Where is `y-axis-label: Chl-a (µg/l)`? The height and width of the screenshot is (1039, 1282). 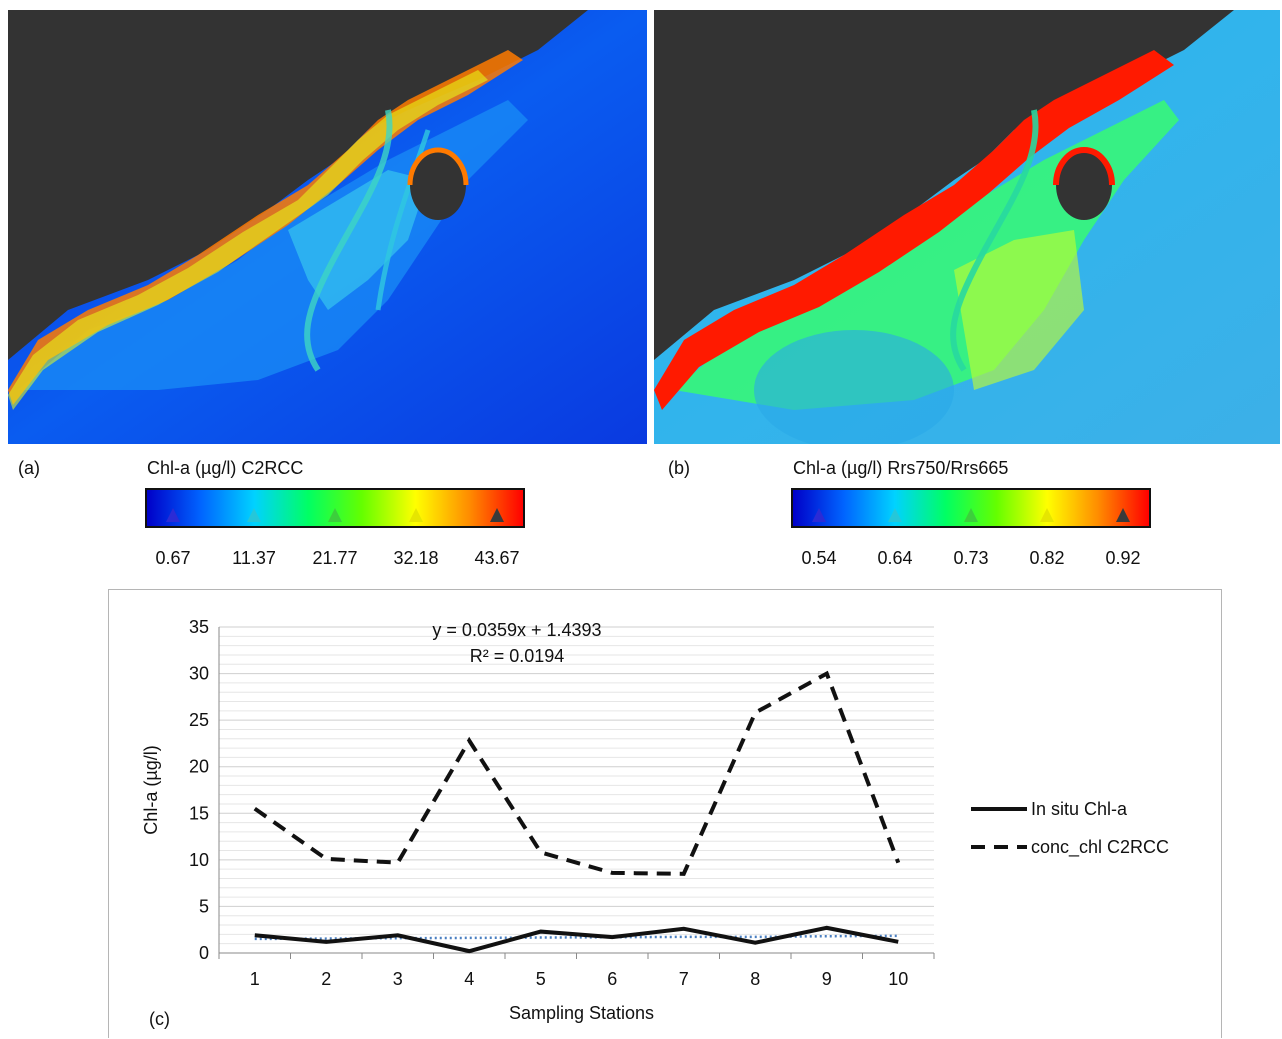 y-axis-label: Chl-a (µg/l) is located at coordinates (151, 789).